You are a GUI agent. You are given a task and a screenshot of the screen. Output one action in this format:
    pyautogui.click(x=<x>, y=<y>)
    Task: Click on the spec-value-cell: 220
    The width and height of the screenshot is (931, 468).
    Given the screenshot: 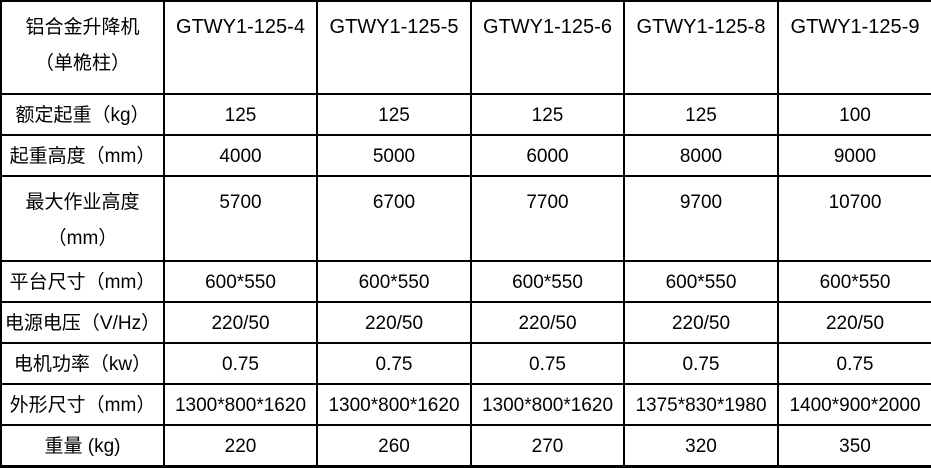 What is the action you would take?
    pyautogui.click(x=240, y=446)
    